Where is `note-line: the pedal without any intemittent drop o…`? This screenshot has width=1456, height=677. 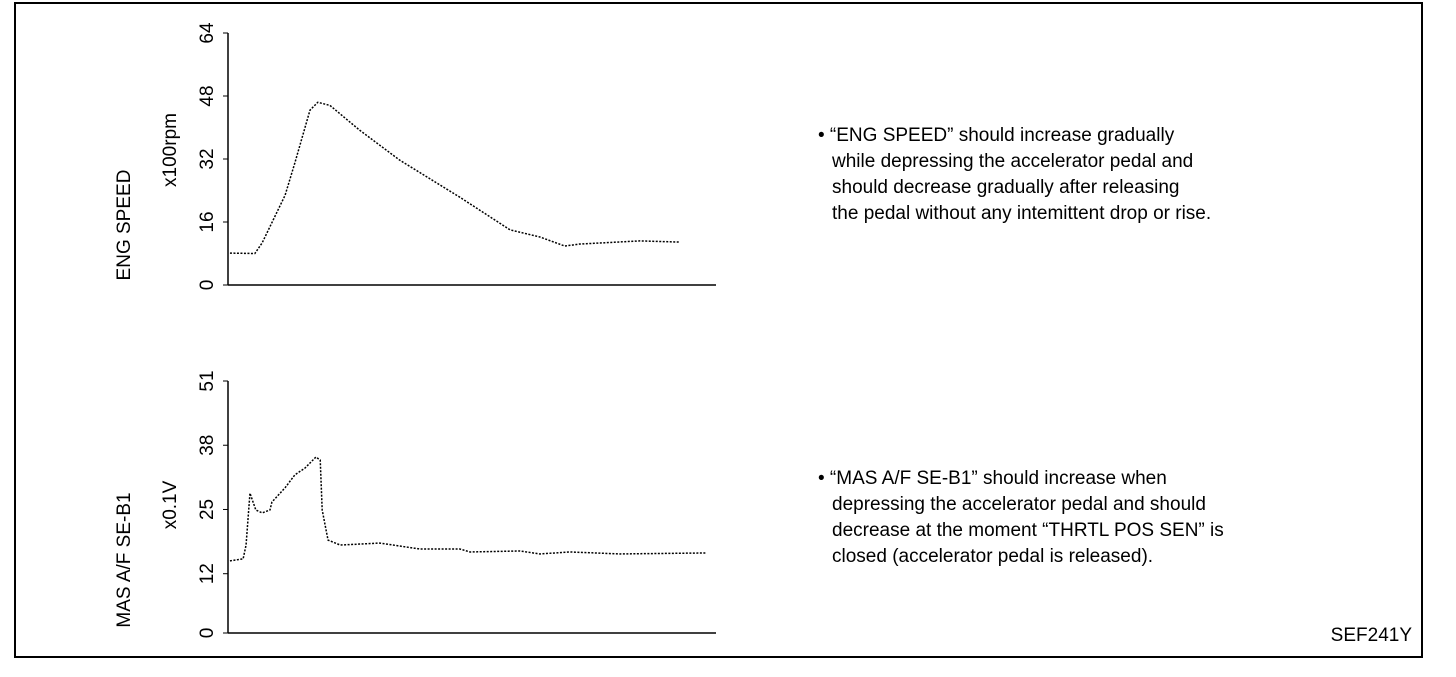
note-line: the pedal without any intemittent drop o… is located at coordinates (1021, 213).